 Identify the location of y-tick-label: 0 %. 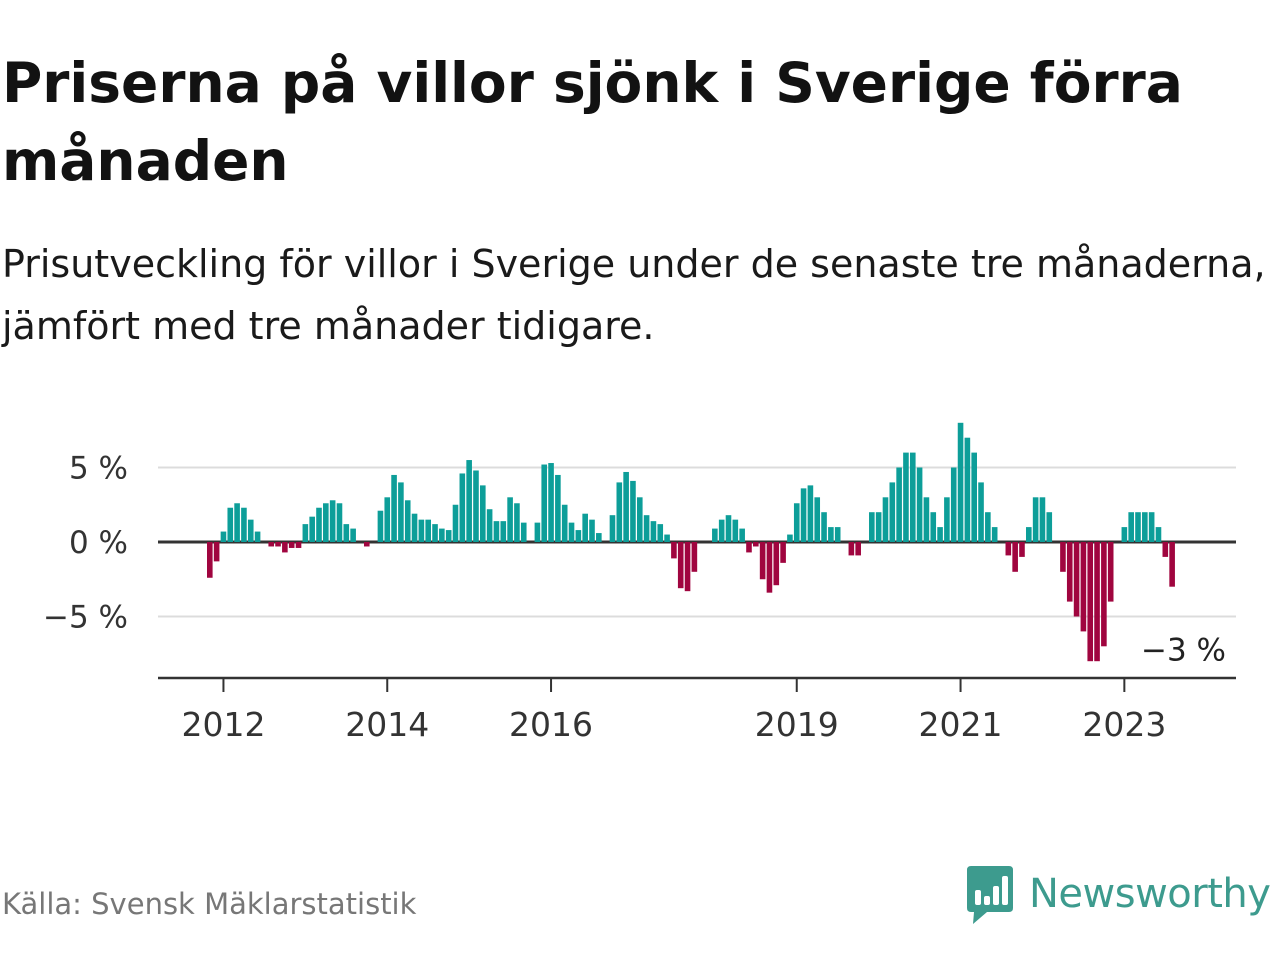
(98, 543).